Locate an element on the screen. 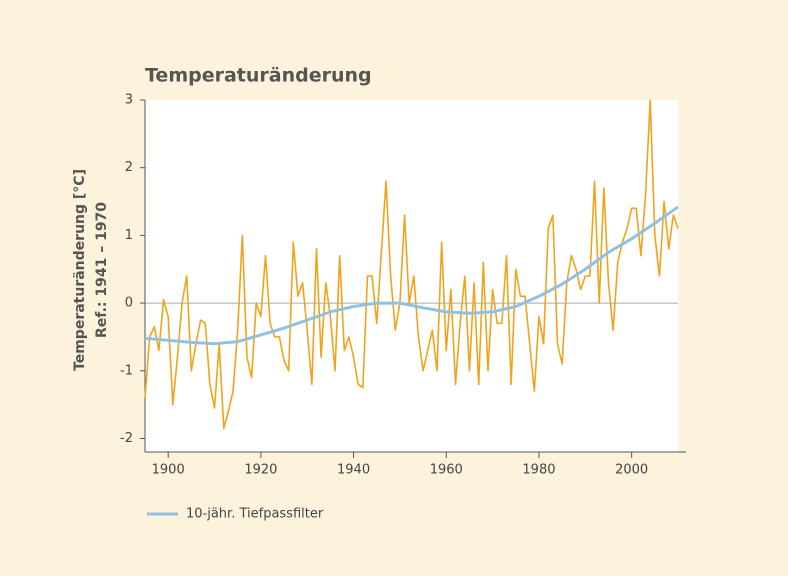 The image size is (788, 576). legend-label: 10-jähr. Tiefpassfilter is located at coordinates (255, 514).